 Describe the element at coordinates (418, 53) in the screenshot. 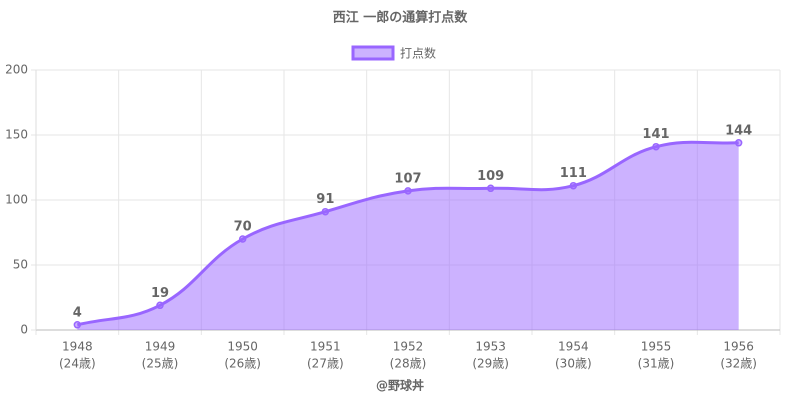

I see `legend-label: 打点数` at that location.